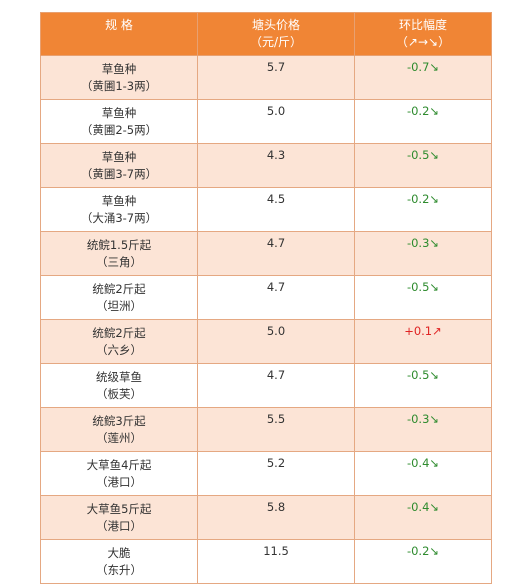  I want to click on header-price: 塘头价格 （元/斤）, so click(276, 34).